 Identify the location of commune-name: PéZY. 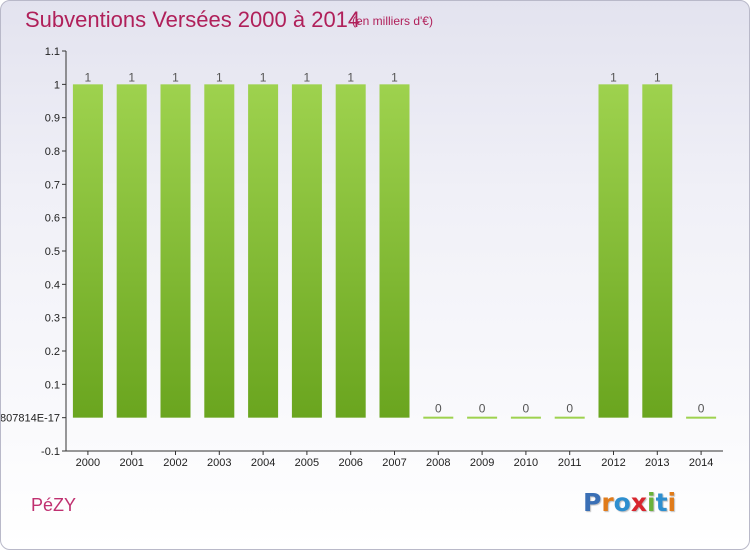
(54, 505).